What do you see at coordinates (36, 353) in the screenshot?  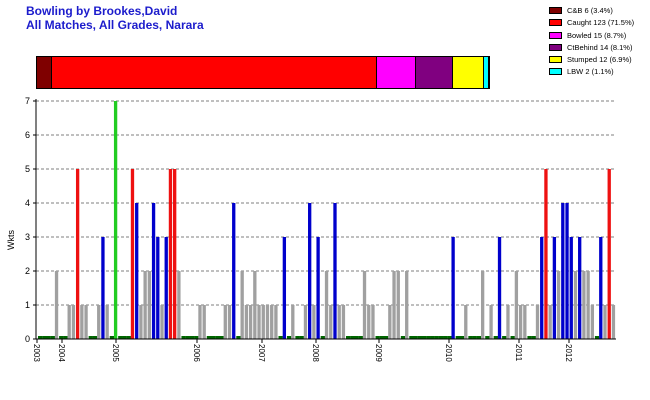 I see `x-tick-label: 2003` at bounding box center [36, 353].